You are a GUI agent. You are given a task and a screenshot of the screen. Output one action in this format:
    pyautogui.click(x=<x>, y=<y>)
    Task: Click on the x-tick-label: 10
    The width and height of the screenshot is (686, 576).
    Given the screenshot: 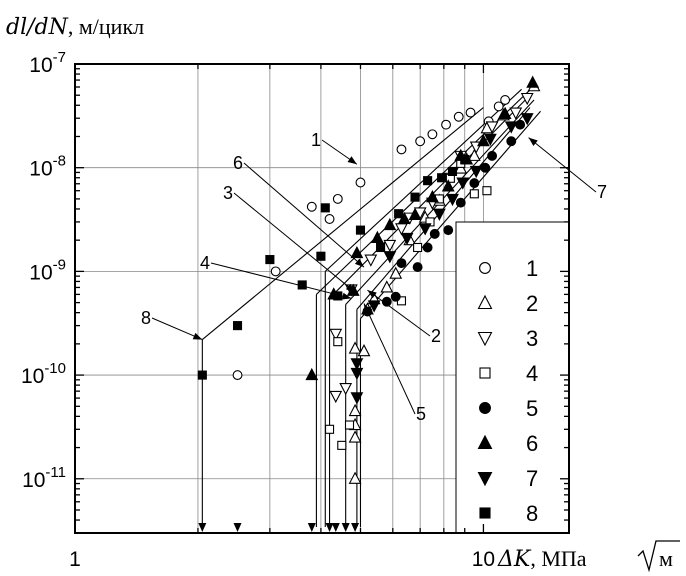 What is the action you would take?
    pyautogui.click(x=483, y=559)
    